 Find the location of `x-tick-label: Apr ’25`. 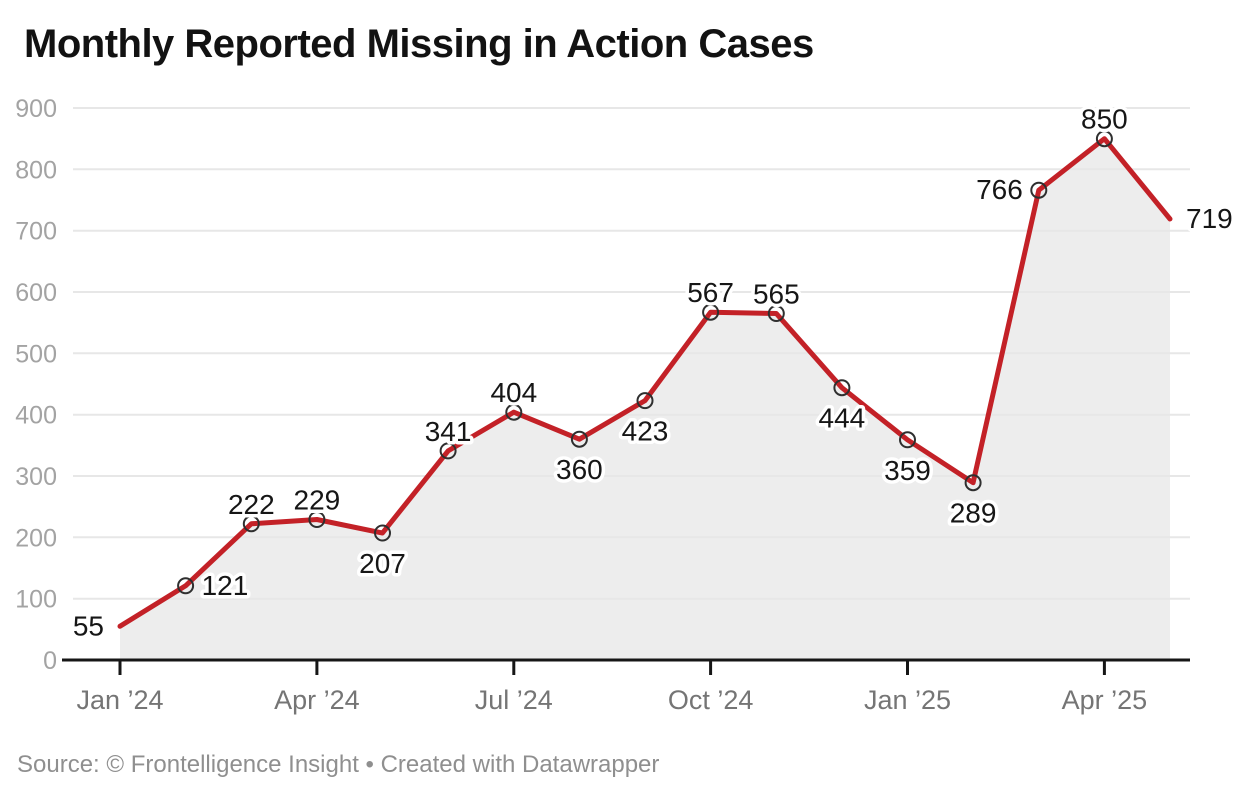

x-tick-label: Apr ’25 is located at coordinates (1105, 700).